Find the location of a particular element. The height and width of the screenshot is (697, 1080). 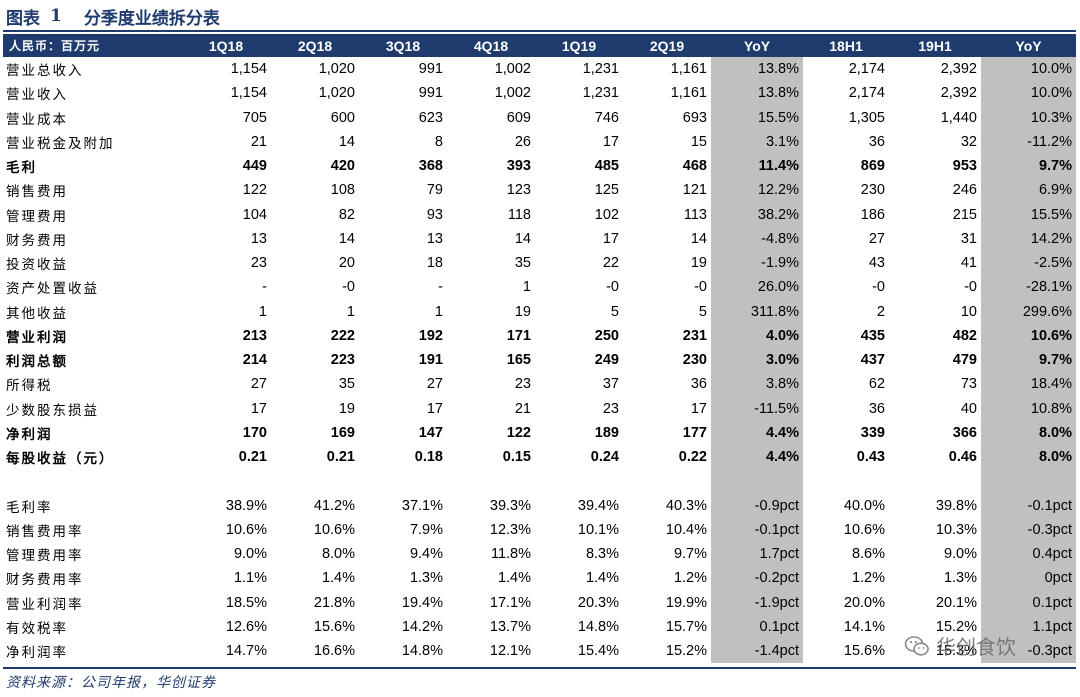

yoy-cell: 0pct is located at coordinates (1028, 578).